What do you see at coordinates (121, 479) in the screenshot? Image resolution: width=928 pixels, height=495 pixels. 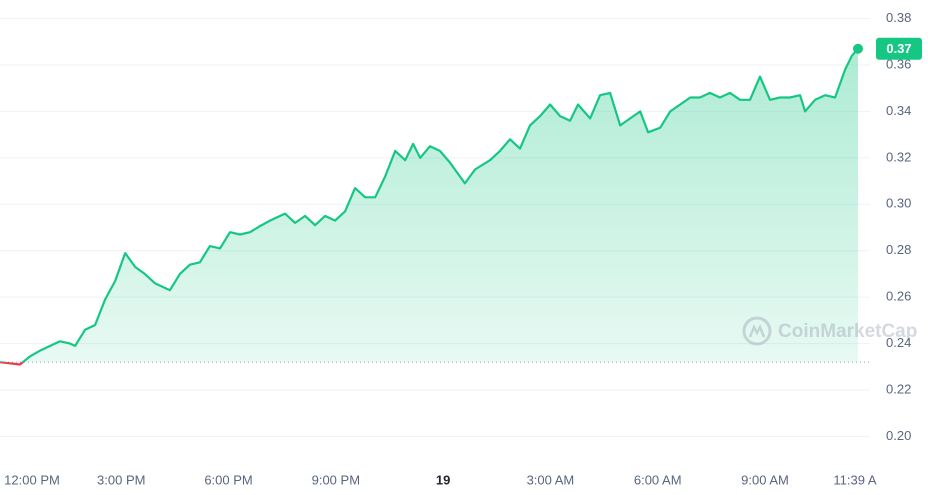 I see `x-tick-label: 3:00 PM` at bounding box center [121, 479].